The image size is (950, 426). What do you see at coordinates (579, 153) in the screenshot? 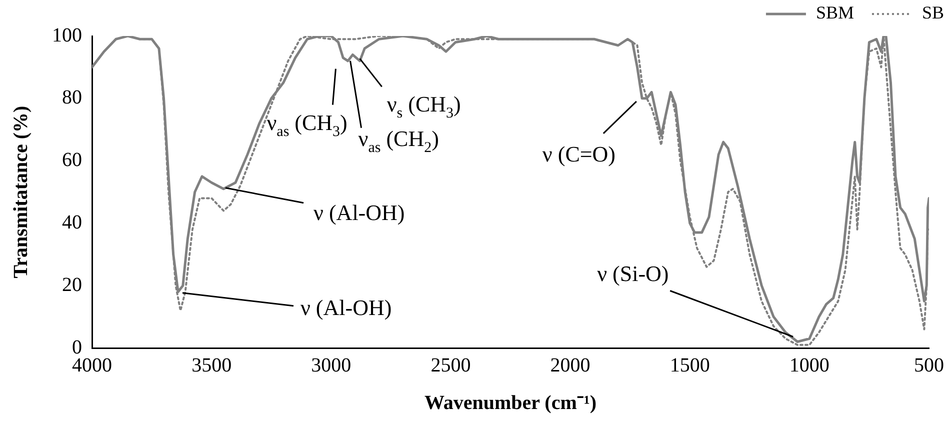
I see `annotation: ν (C=O)` at bounding box center [579, 153].